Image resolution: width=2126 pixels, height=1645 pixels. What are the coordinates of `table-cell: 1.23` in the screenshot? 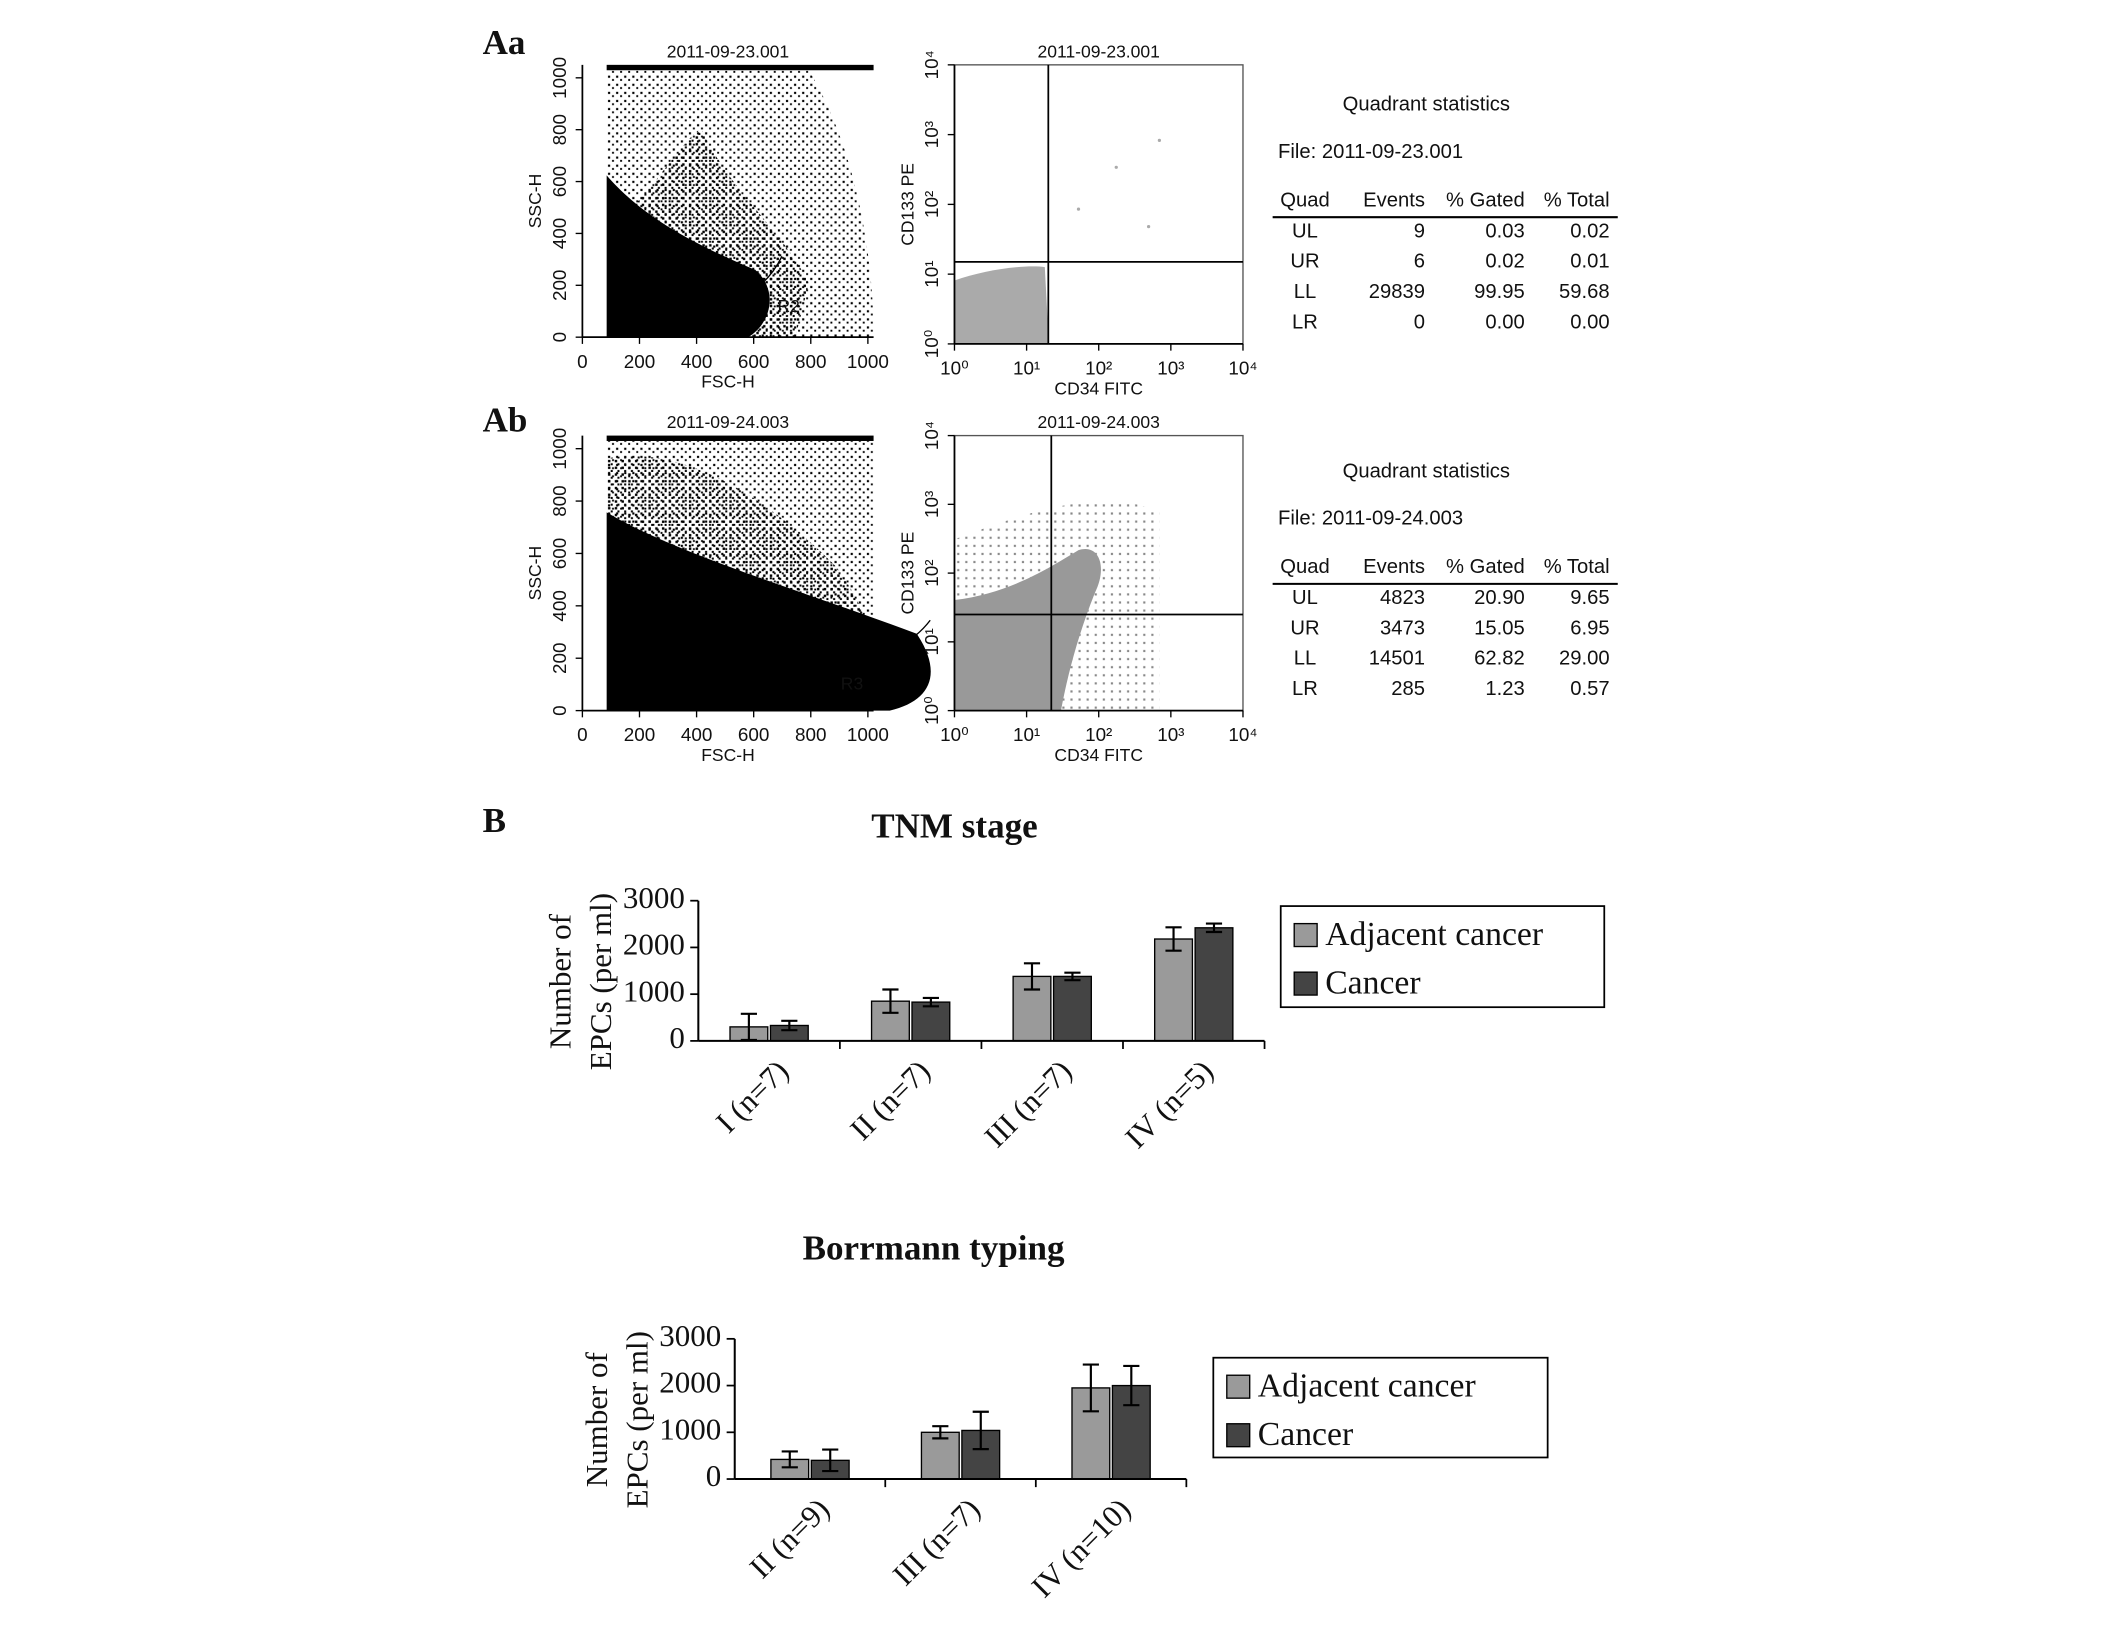 It's located at (1504, 689).